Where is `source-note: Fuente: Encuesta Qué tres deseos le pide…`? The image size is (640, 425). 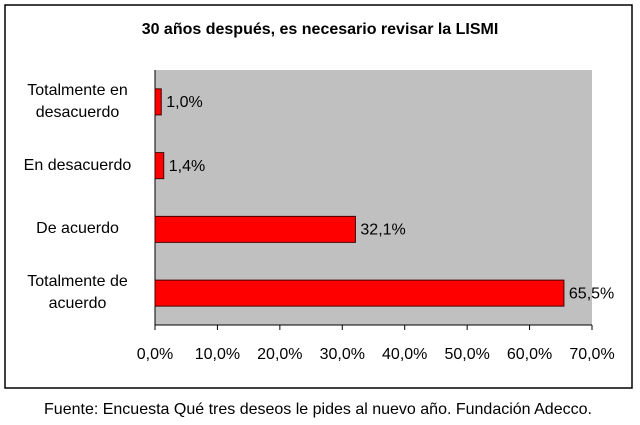 source-note: Fuente: Encuesta Qué tres deseos le pide… is located at coordinates (318, 409).